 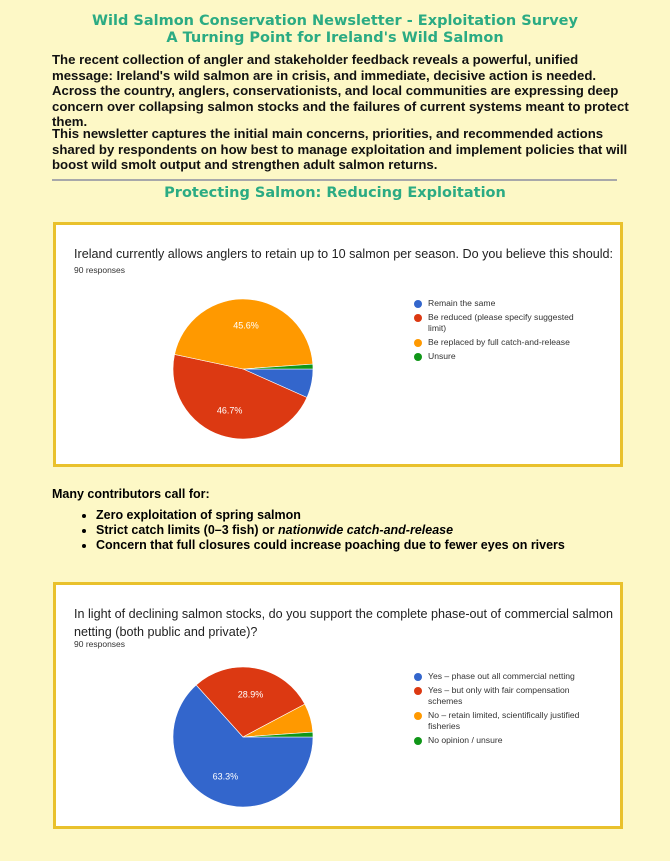 I want to click on legend-item: Unsure, so click(x=504, y=356).